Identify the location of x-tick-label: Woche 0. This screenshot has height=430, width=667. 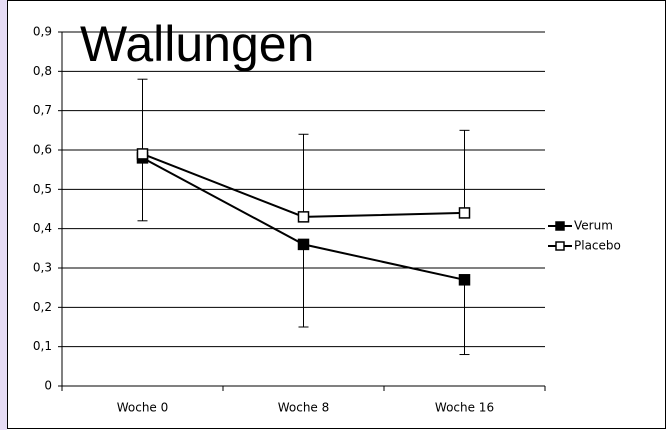
(143, 408).